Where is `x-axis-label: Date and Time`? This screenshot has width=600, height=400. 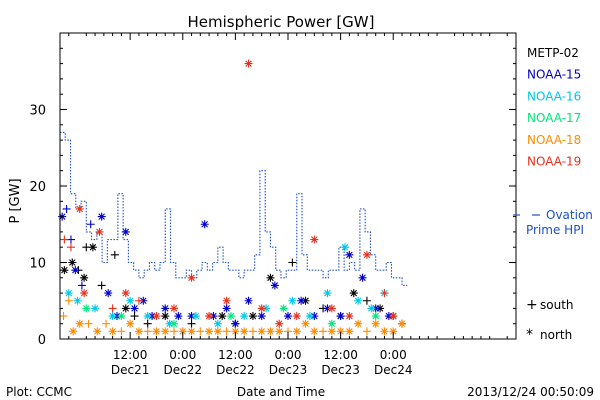 x-axis-label: Date and Time is located at coordinates (281, 392).